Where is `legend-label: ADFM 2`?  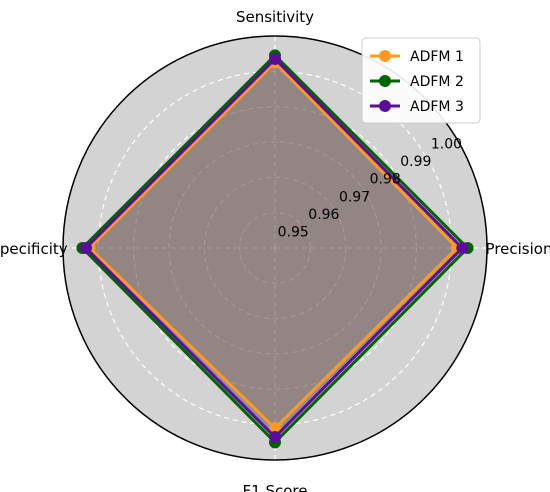
legend-label: ADFM 2 is located at coordinates (437, 82).